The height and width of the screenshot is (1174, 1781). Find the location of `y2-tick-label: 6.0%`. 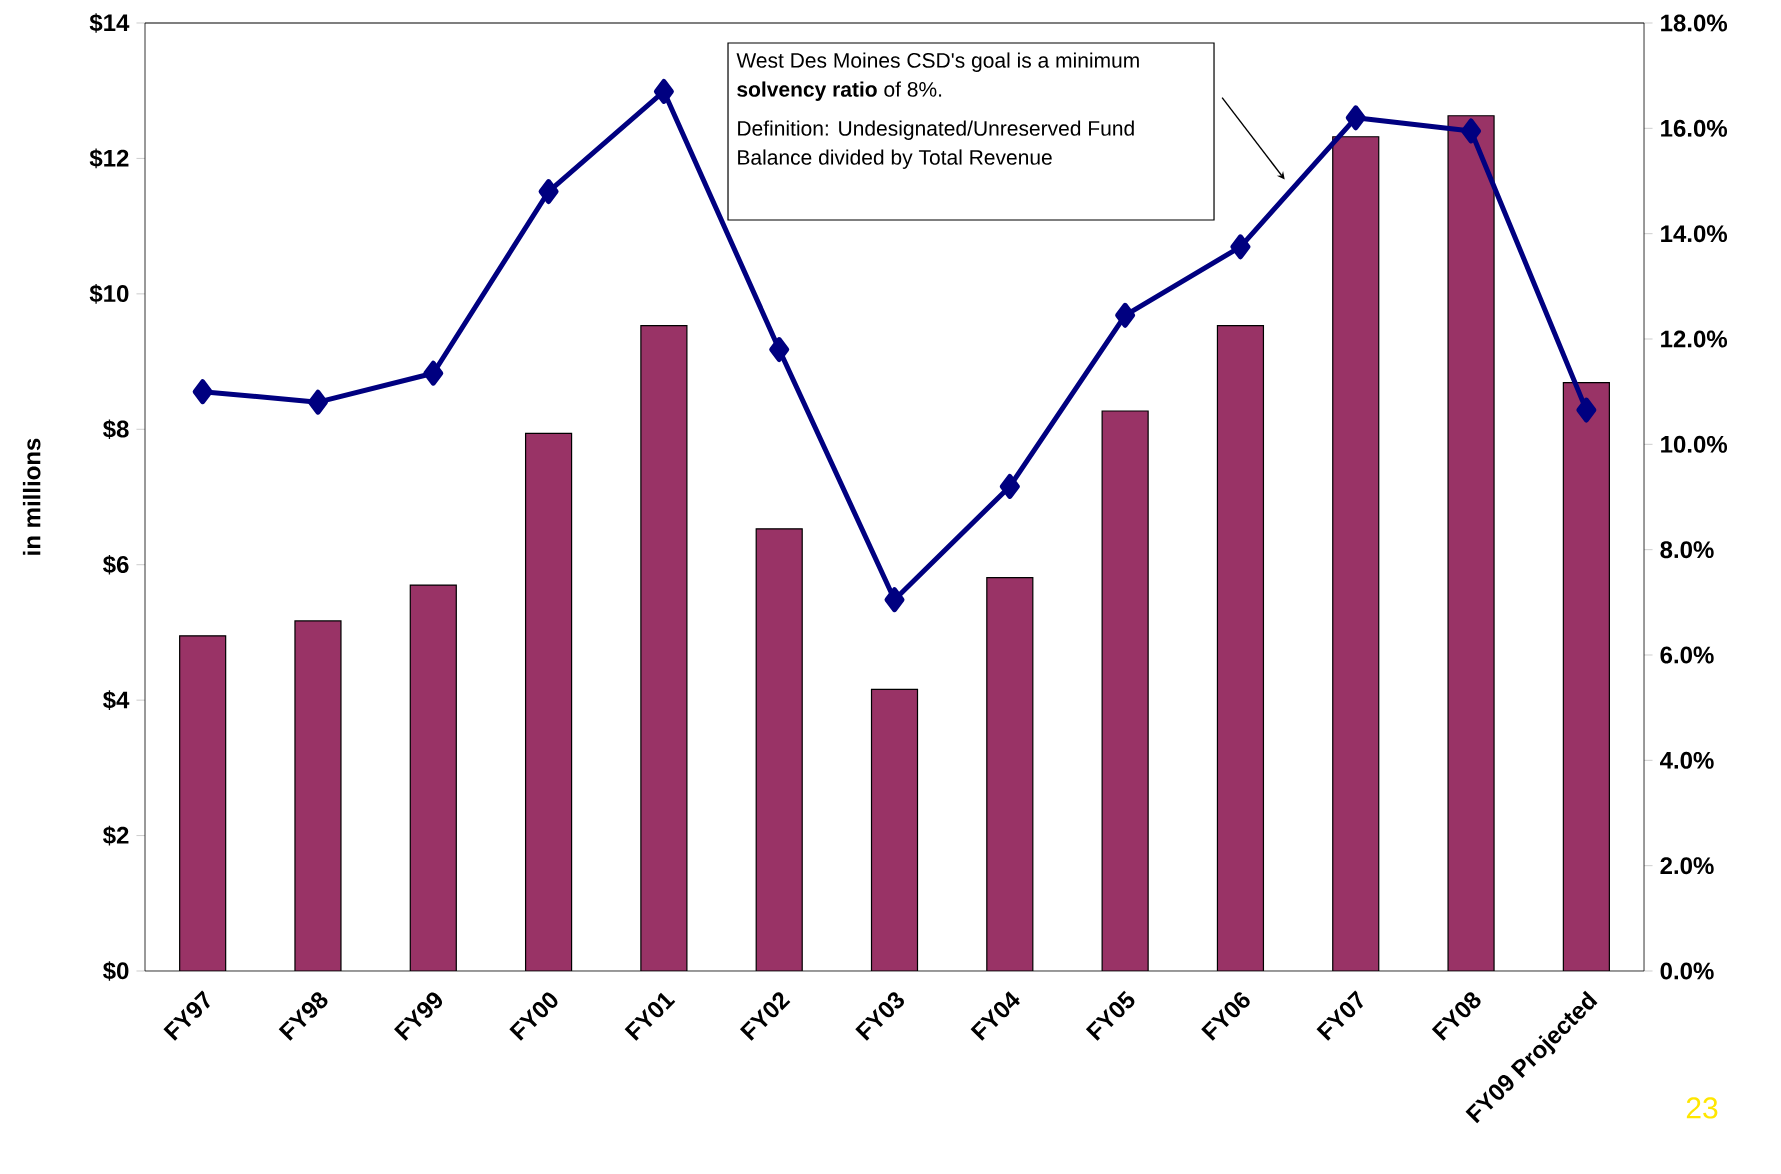

y2-tick-label: 6.0% is located at coordinates (1687, 655).